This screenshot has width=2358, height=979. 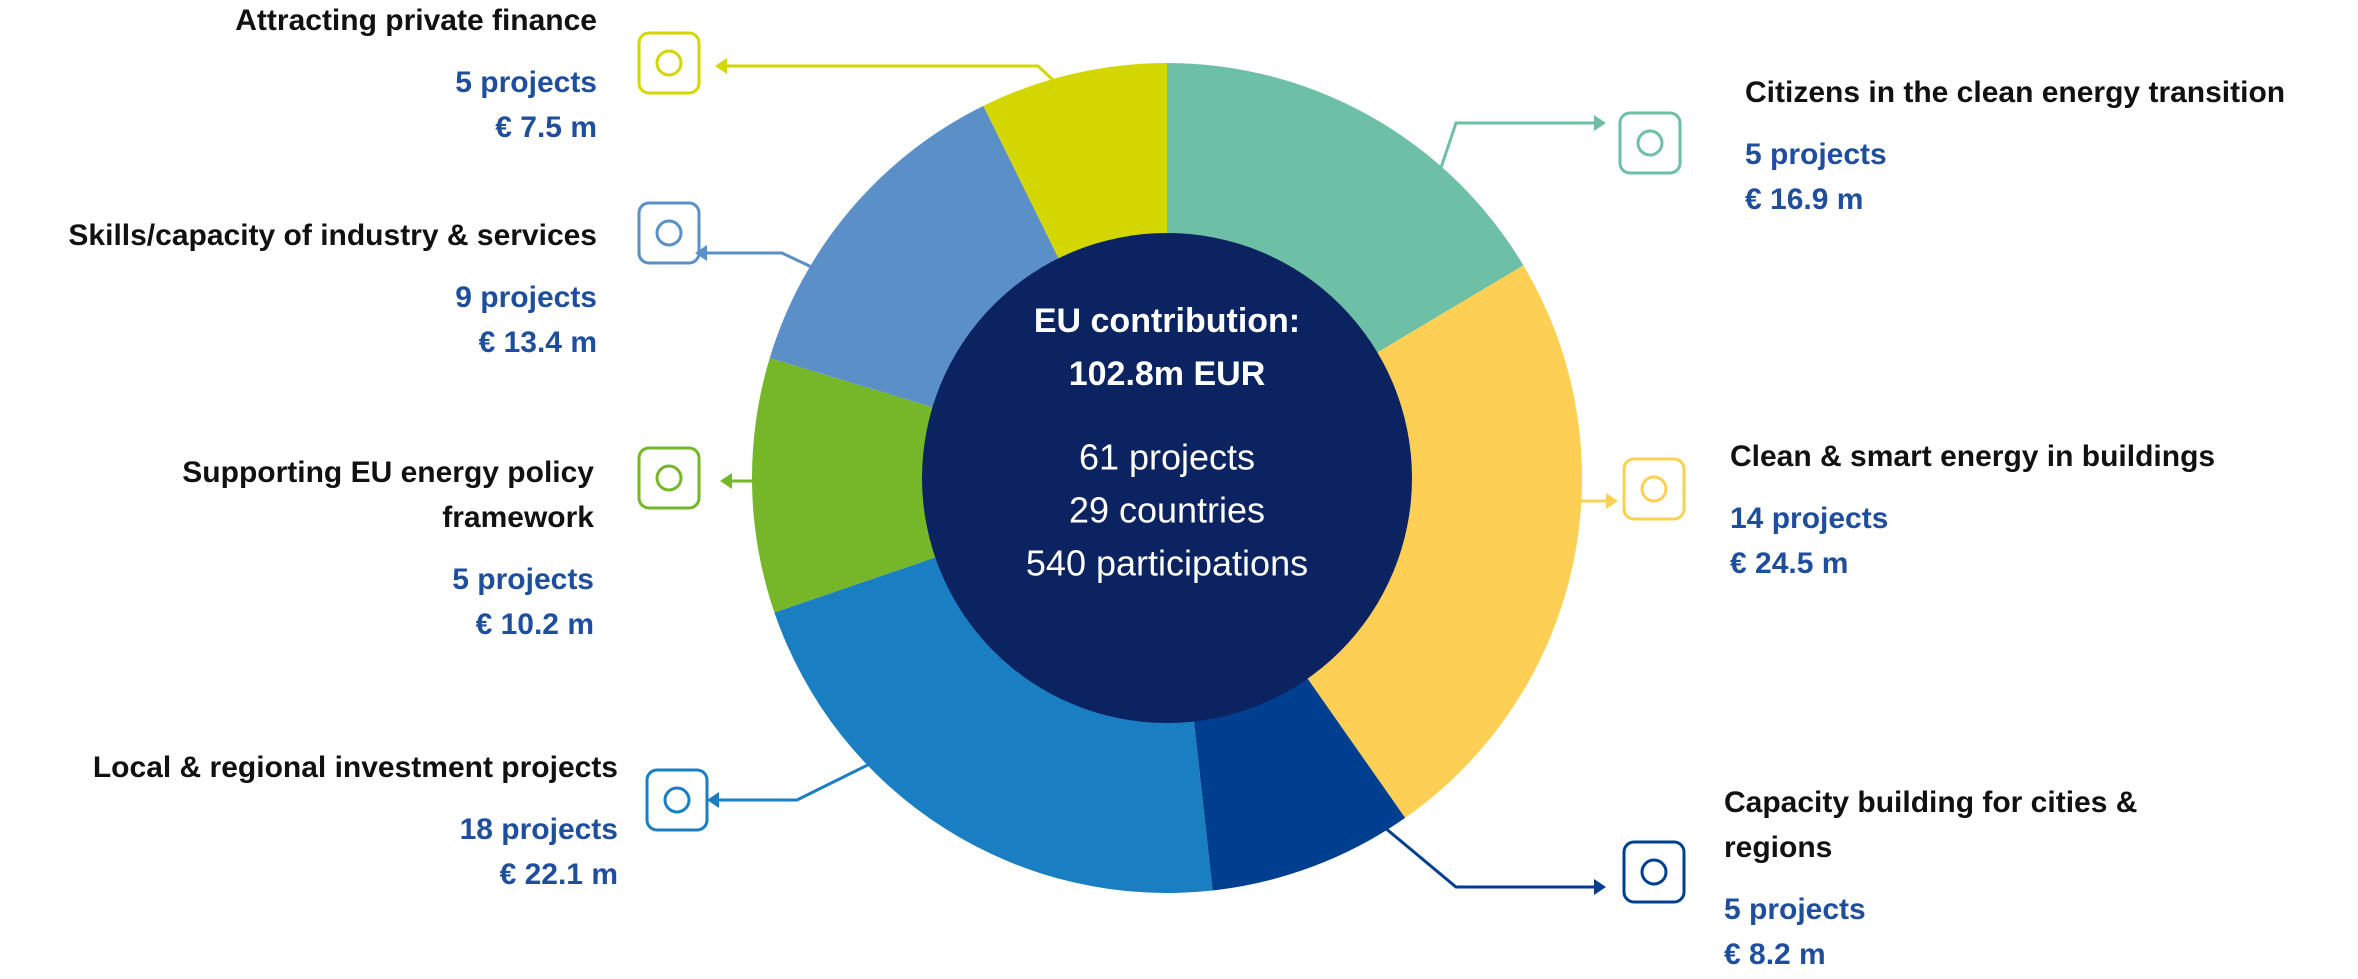 What do you see at coordinates (1931, 825) in the screenshot?
I see `category-name: Capacity building for cities & regions` at bounding box center [1931, 825].